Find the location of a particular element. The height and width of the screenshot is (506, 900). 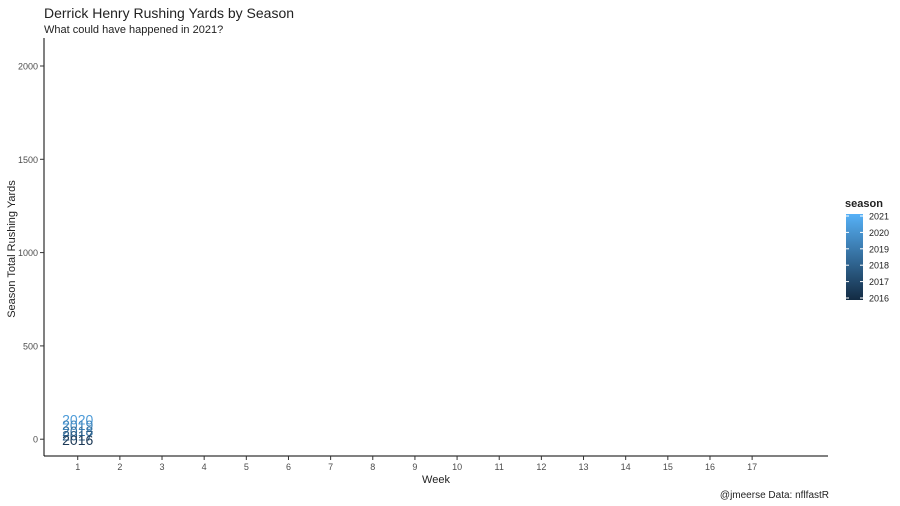

y-tick-label: 2000 is located at coordinates (28, 66).